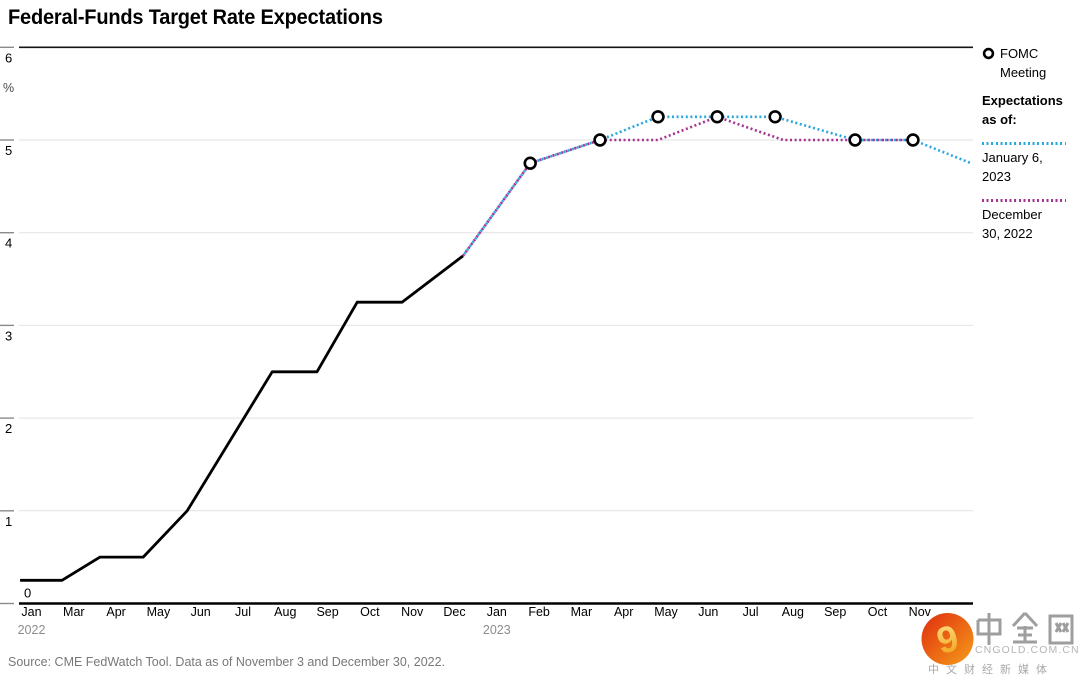 The width and height of the screenshot is (1080, 680). I want to click on logo-circle, so click(947, 639).